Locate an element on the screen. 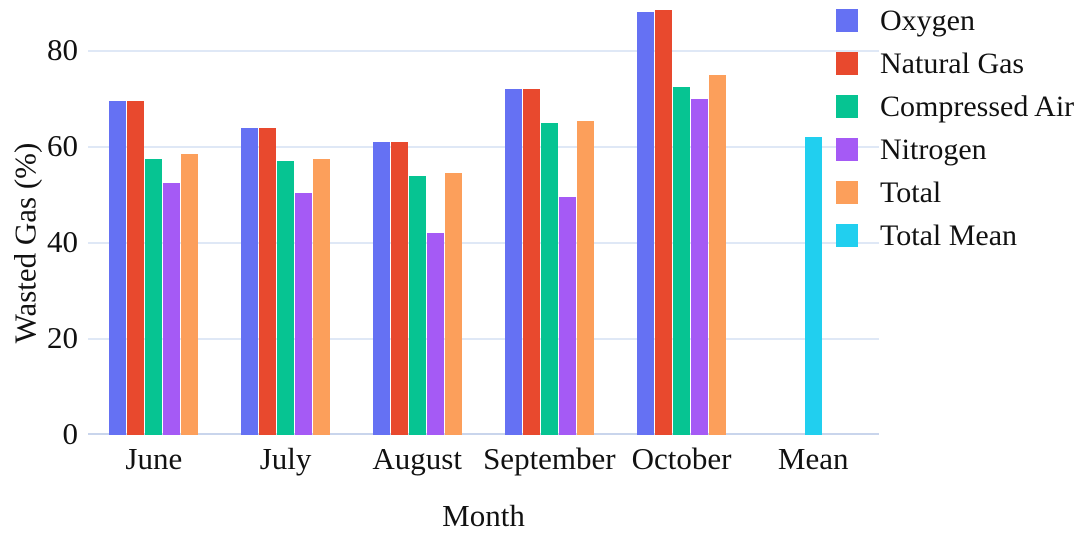 This screenshot has height=543, width=1086. bar-group-july is located at coordinates (286, 217).